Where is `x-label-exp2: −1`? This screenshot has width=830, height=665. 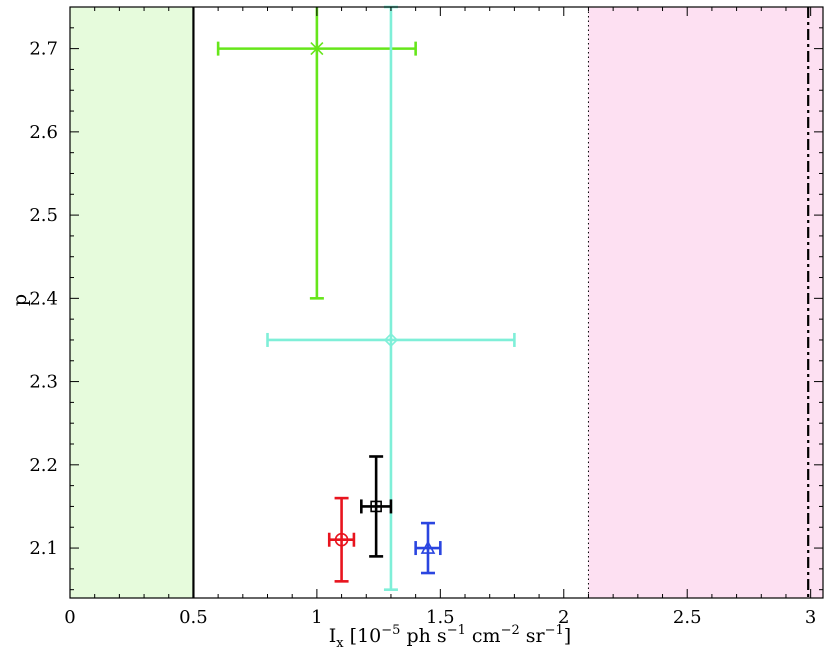
x-label-exp2: −1 is located at coordinates (456, 630).